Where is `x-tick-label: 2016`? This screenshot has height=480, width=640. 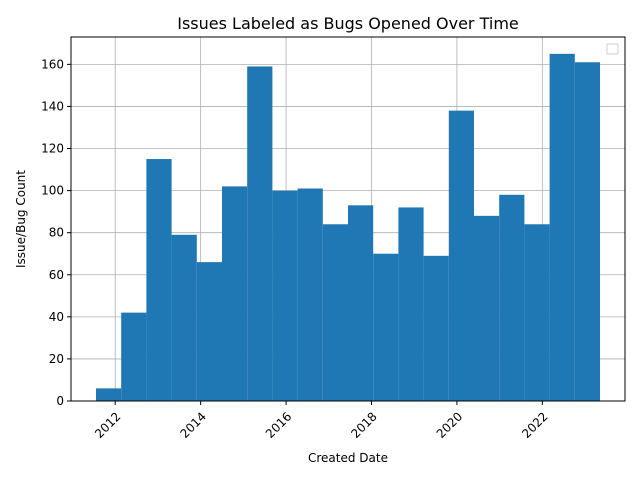
x-tick-label: 2016 is located at coordinates (278, 424).